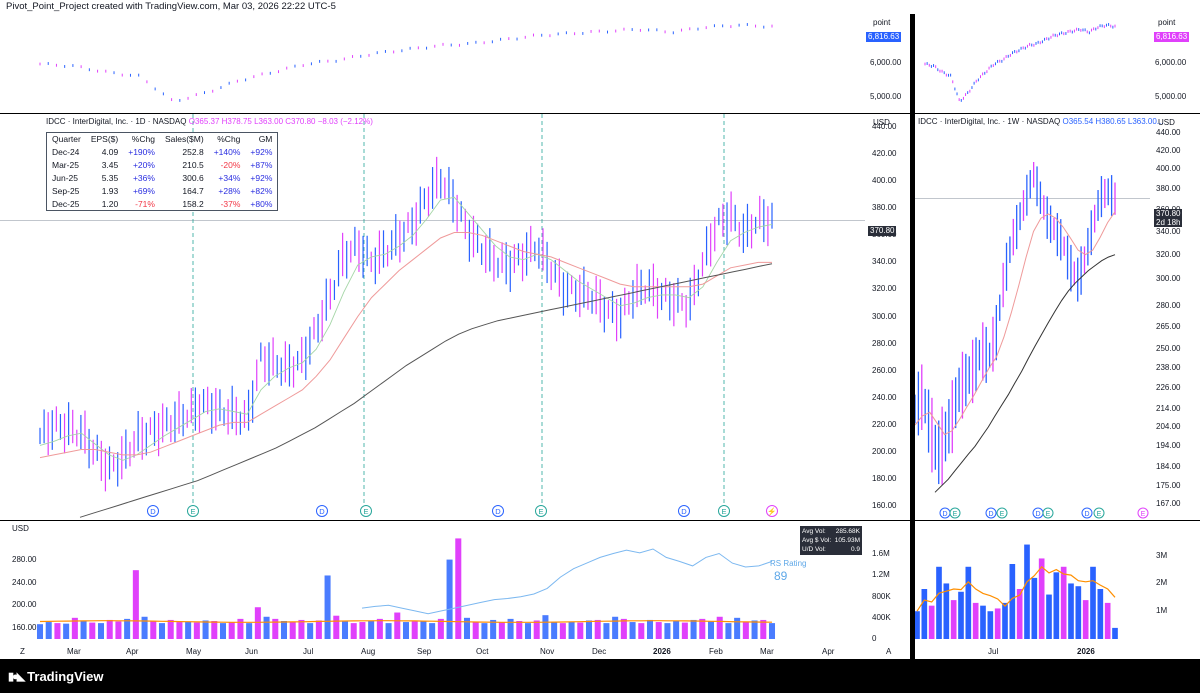 Image resolution: width=1200 pixels, height=693 pixels. Describe the element at coordinates (1162, 611) in the screenshot. I see `weekly-volume-tick: 1M` at that location.